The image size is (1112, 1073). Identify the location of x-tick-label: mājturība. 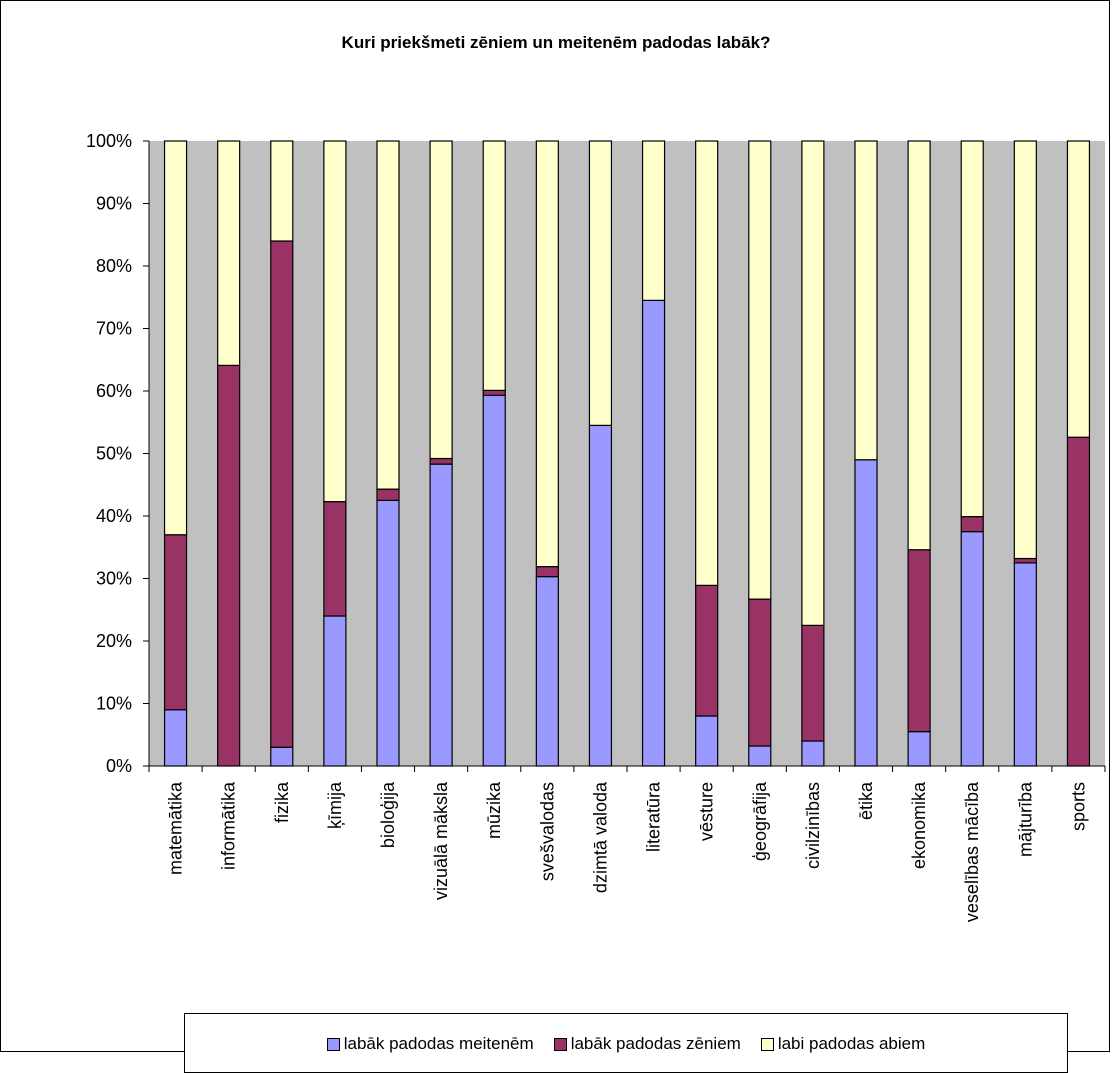
(1025, 819).